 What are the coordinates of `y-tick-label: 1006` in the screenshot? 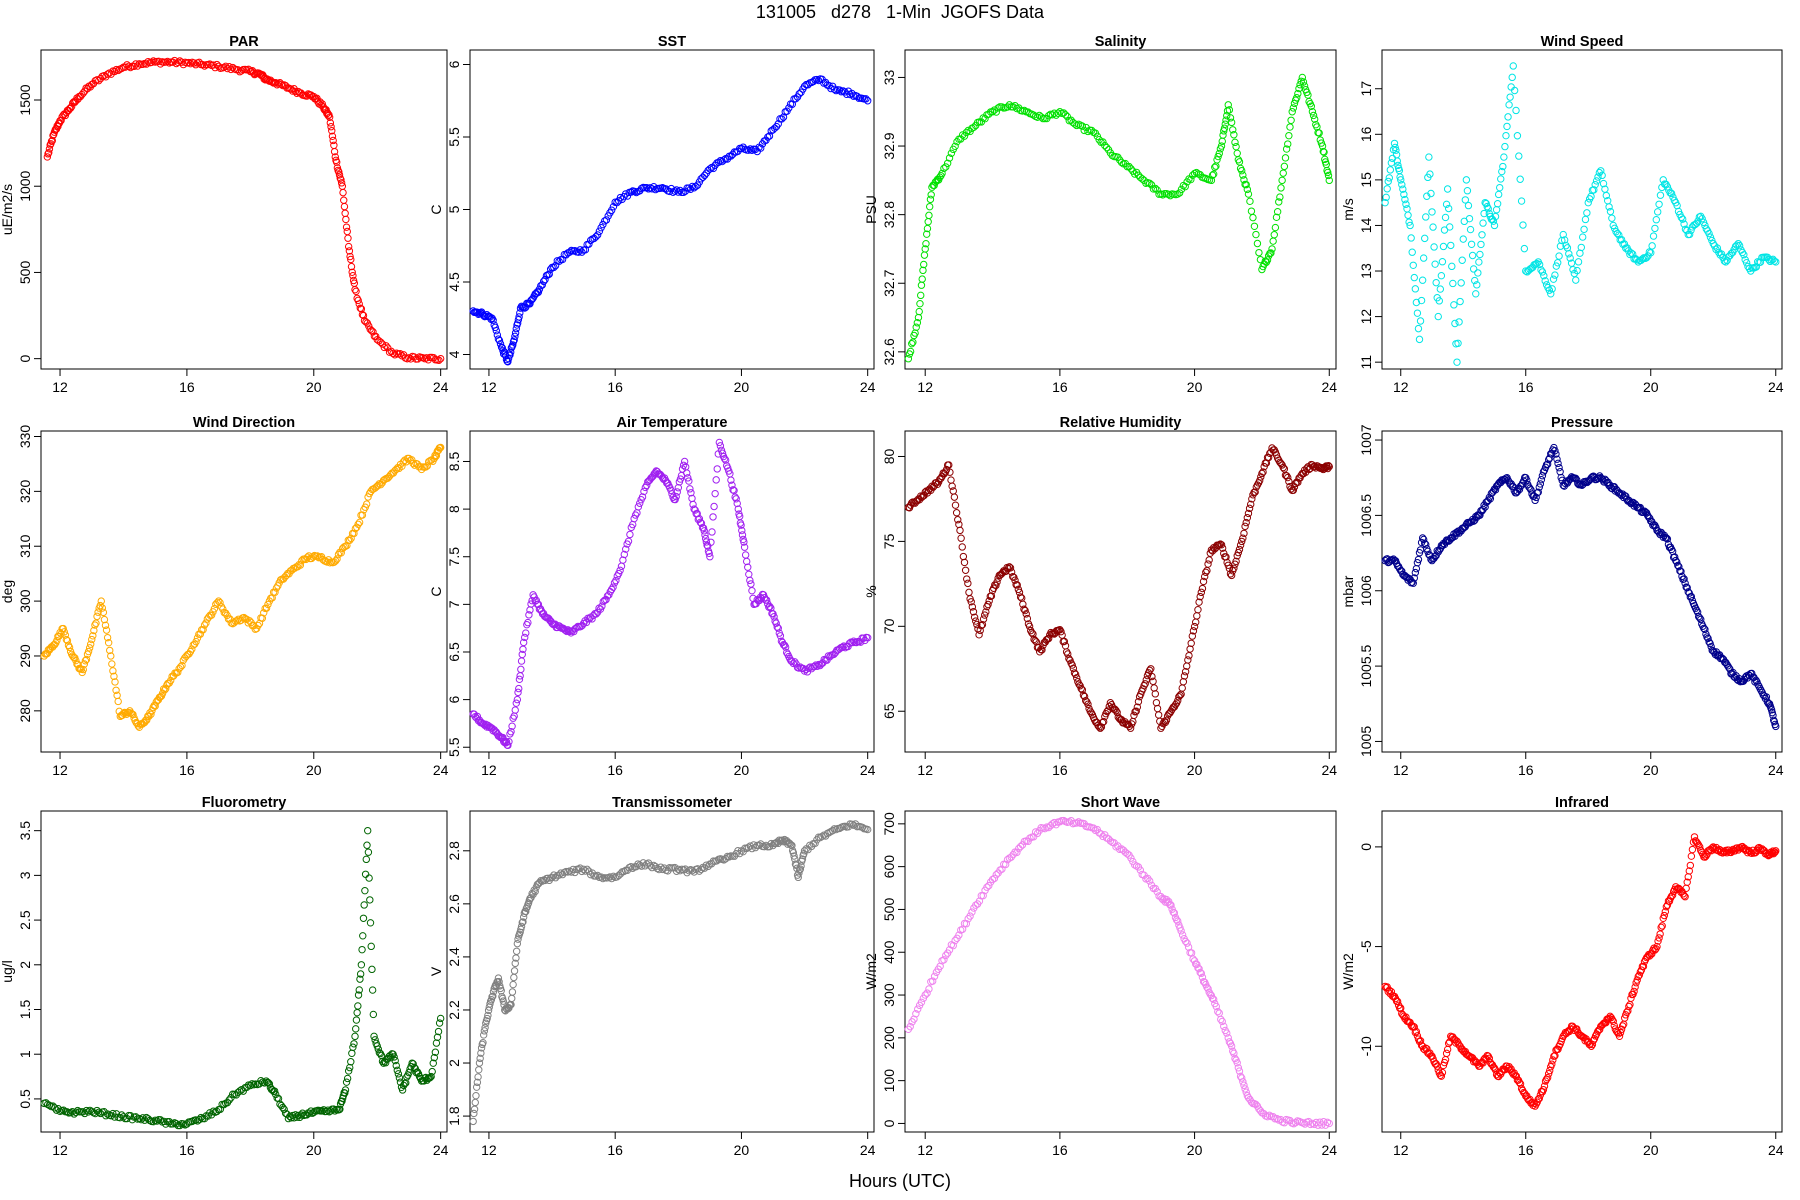 It's located at (1366, 590).